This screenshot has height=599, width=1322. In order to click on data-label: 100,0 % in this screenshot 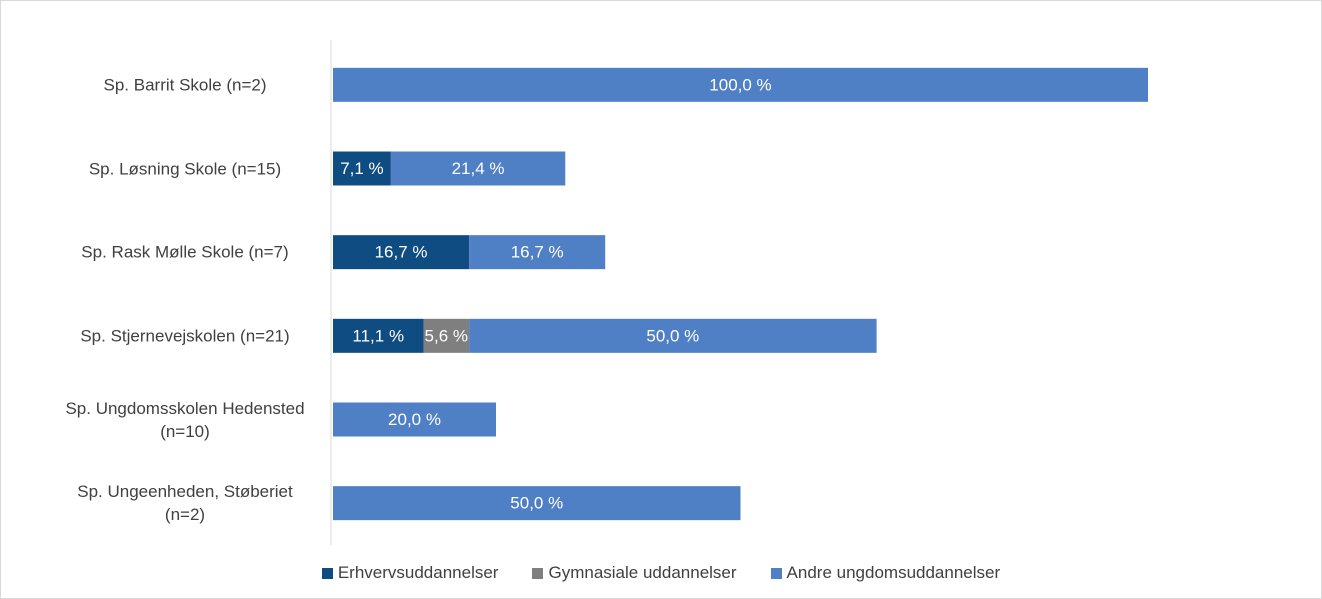, I will do `click(740, 84)`.